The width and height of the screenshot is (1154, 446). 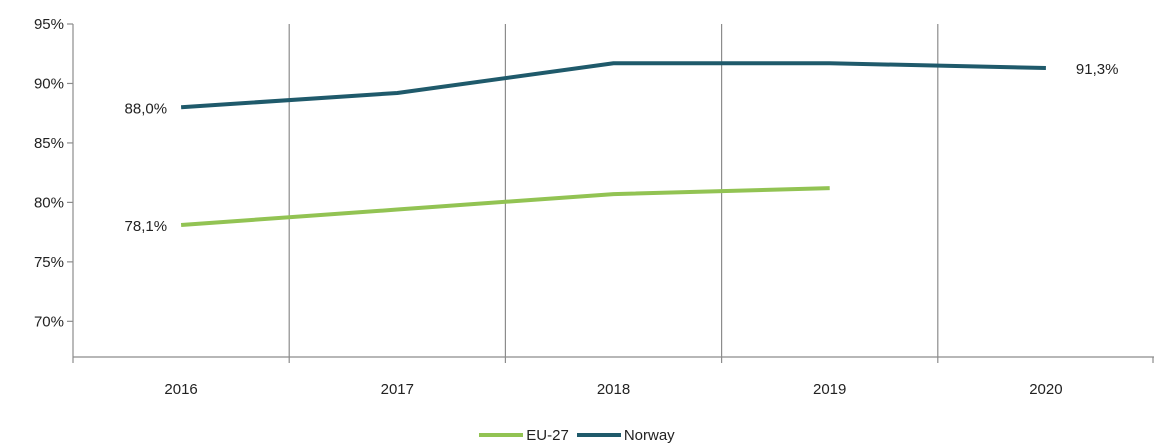 I want to click on x-tick-label: 2017, so click(x=397, y=389).